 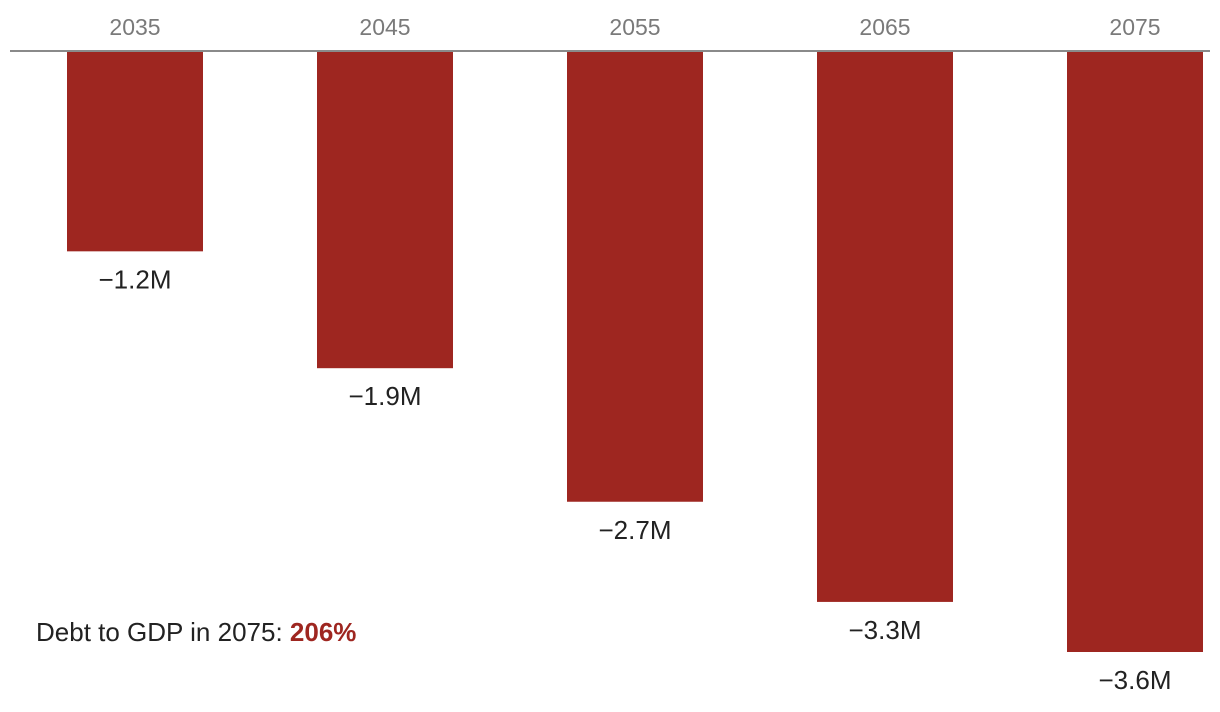 I want to click on x-tick-label-2045: 2045, so click(x=384, y=27).